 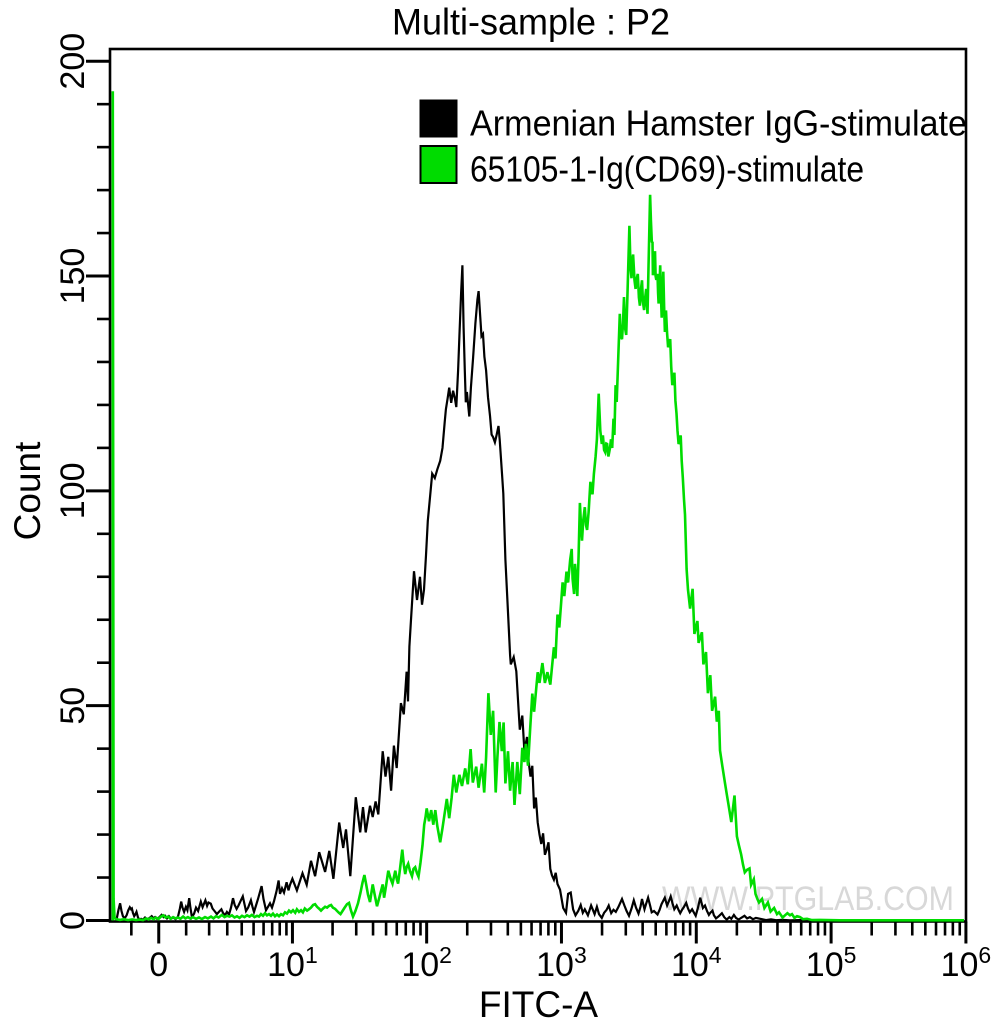 I want to click on x-axis-tick-labels: 0 10¹ 10² 10³ 10⁴ 10⁵ 10⁶, so click(x=570, y=963).